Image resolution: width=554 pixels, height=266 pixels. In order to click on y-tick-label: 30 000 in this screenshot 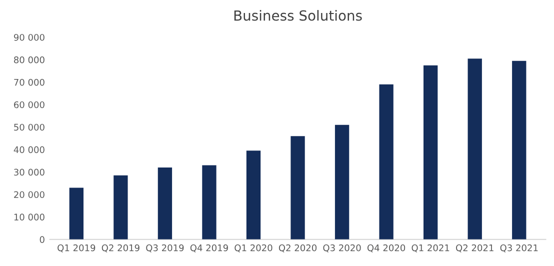, I will do `click(29, 172)`.